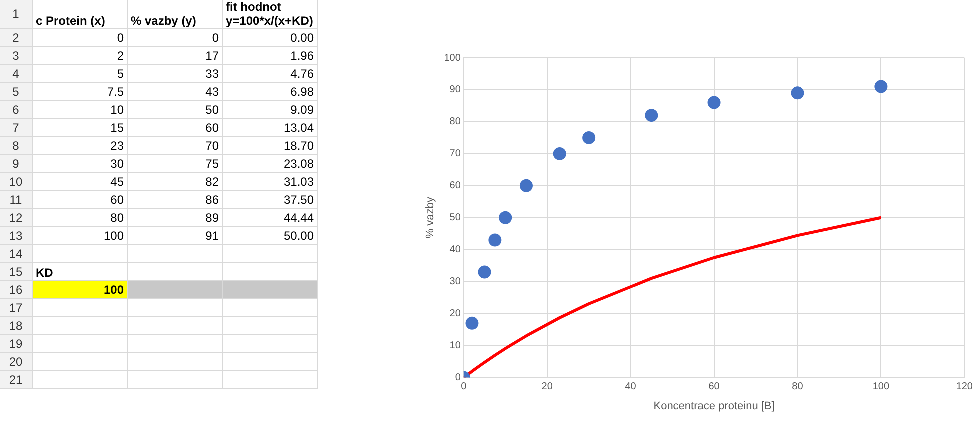 The width and height of the screenshot is (976, 421). I want to click on text: 6.98, so click(302, 91).